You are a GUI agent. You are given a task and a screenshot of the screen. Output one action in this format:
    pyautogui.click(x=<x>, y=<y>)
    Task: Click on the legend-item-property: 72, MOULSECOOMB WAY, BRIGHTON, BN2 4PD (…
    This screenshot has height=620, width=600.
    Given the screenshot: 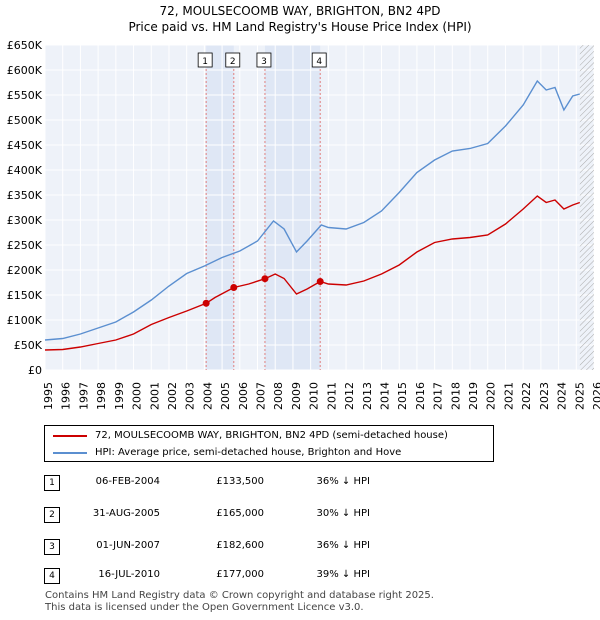 What is the action you would take?
    pyautogui.click(x=250, y=436)
    